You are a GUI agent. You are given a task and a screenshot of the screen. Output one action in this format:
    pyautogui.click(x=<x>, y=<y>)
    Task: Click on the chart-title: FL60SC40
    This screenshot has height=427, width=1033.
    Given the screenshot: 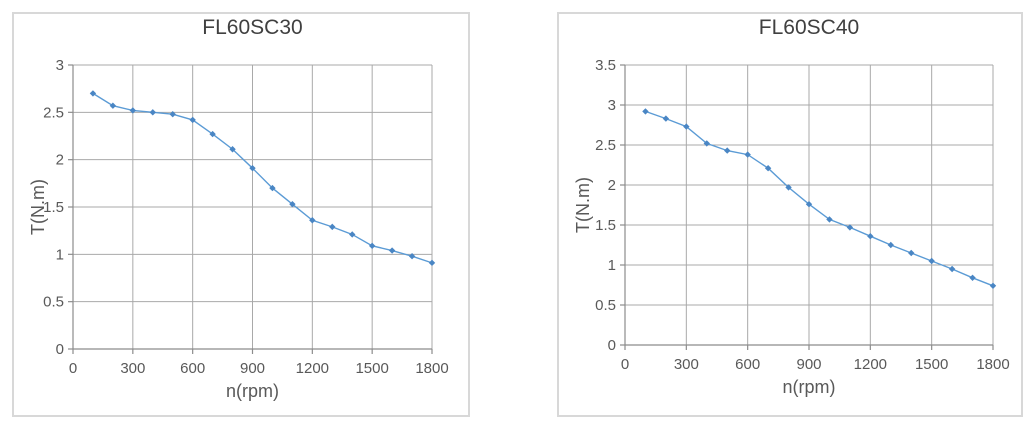 What is the action you would take?
    pyautogui.click(x=809, y=27)
    